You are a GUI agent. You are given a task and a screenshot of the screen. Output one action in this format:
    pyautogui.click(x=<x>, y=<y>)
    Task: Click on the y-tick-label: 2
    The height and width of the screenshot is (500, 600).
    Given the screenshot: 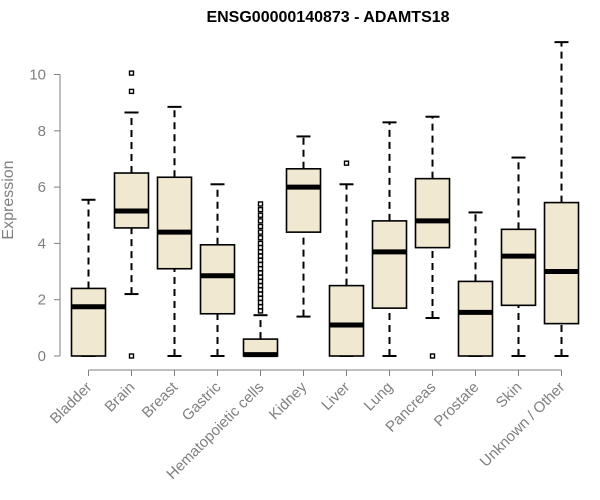 What is the action you would take?
    pyautogui.click(x=42, y=300)
    